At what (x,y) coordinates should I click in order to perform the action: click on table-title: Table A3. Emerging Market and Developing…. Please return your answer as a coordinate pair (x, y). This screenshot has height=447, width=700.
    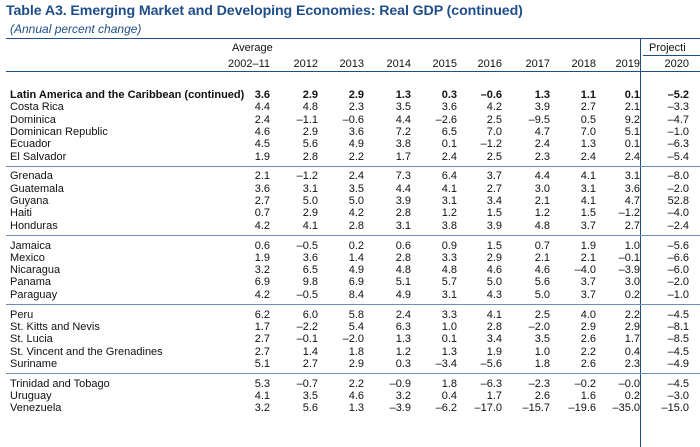
    Looking at the image, I should click on (264, 11).